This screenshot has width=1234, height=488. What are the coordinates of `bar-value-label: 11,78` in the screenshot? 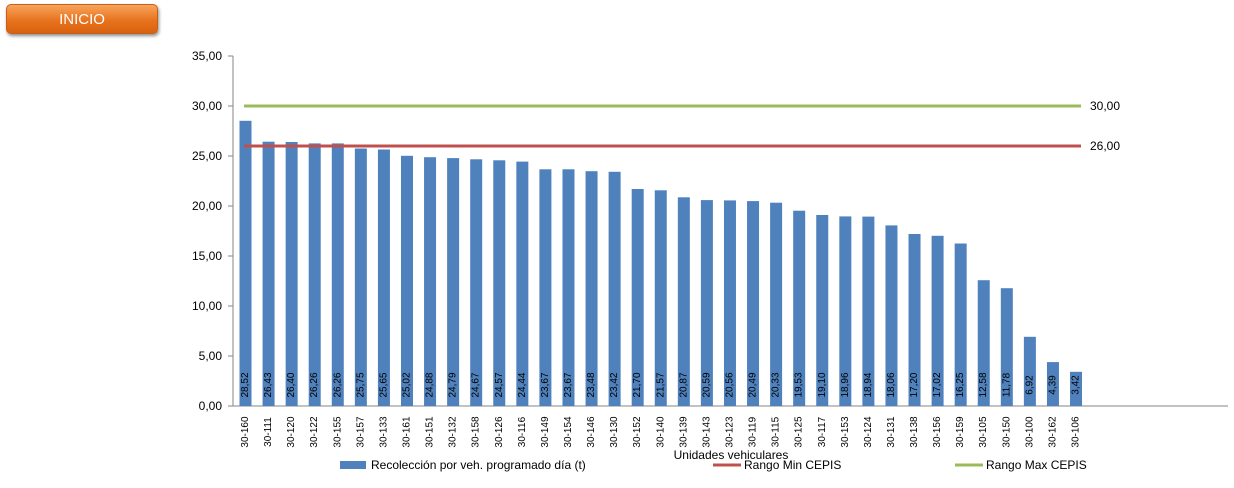 It's located at (1006, 384).